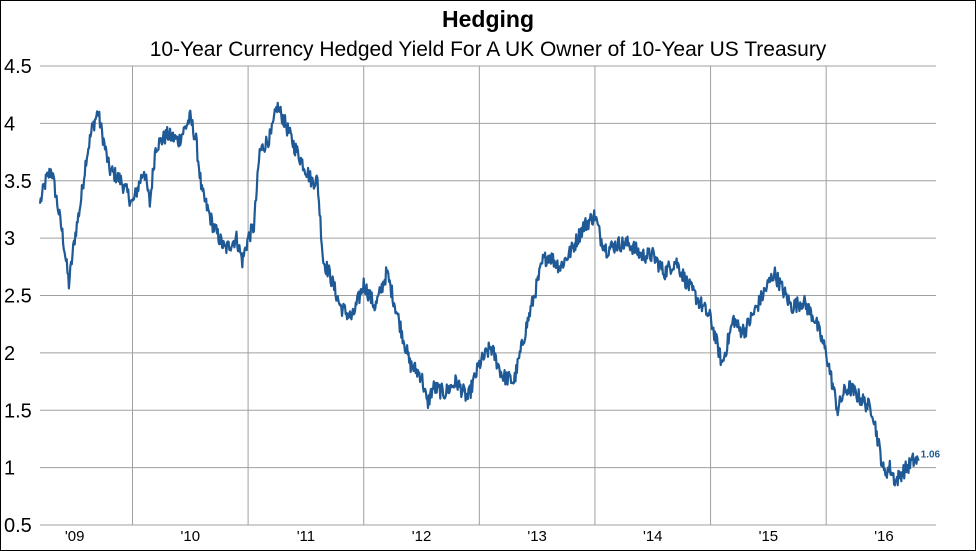  Describe the element at coordinates (18, 182) in the screenshot. I see `y-tick-label: 3.5` at that location.